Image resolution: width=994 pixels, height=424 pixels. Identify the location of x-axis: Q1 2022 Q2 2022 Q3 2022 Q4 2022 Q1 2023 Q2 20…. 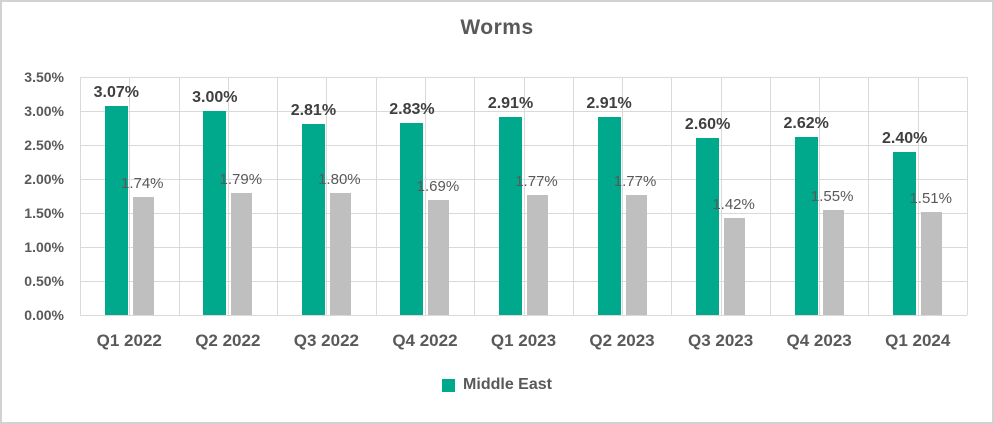
(523, 341).